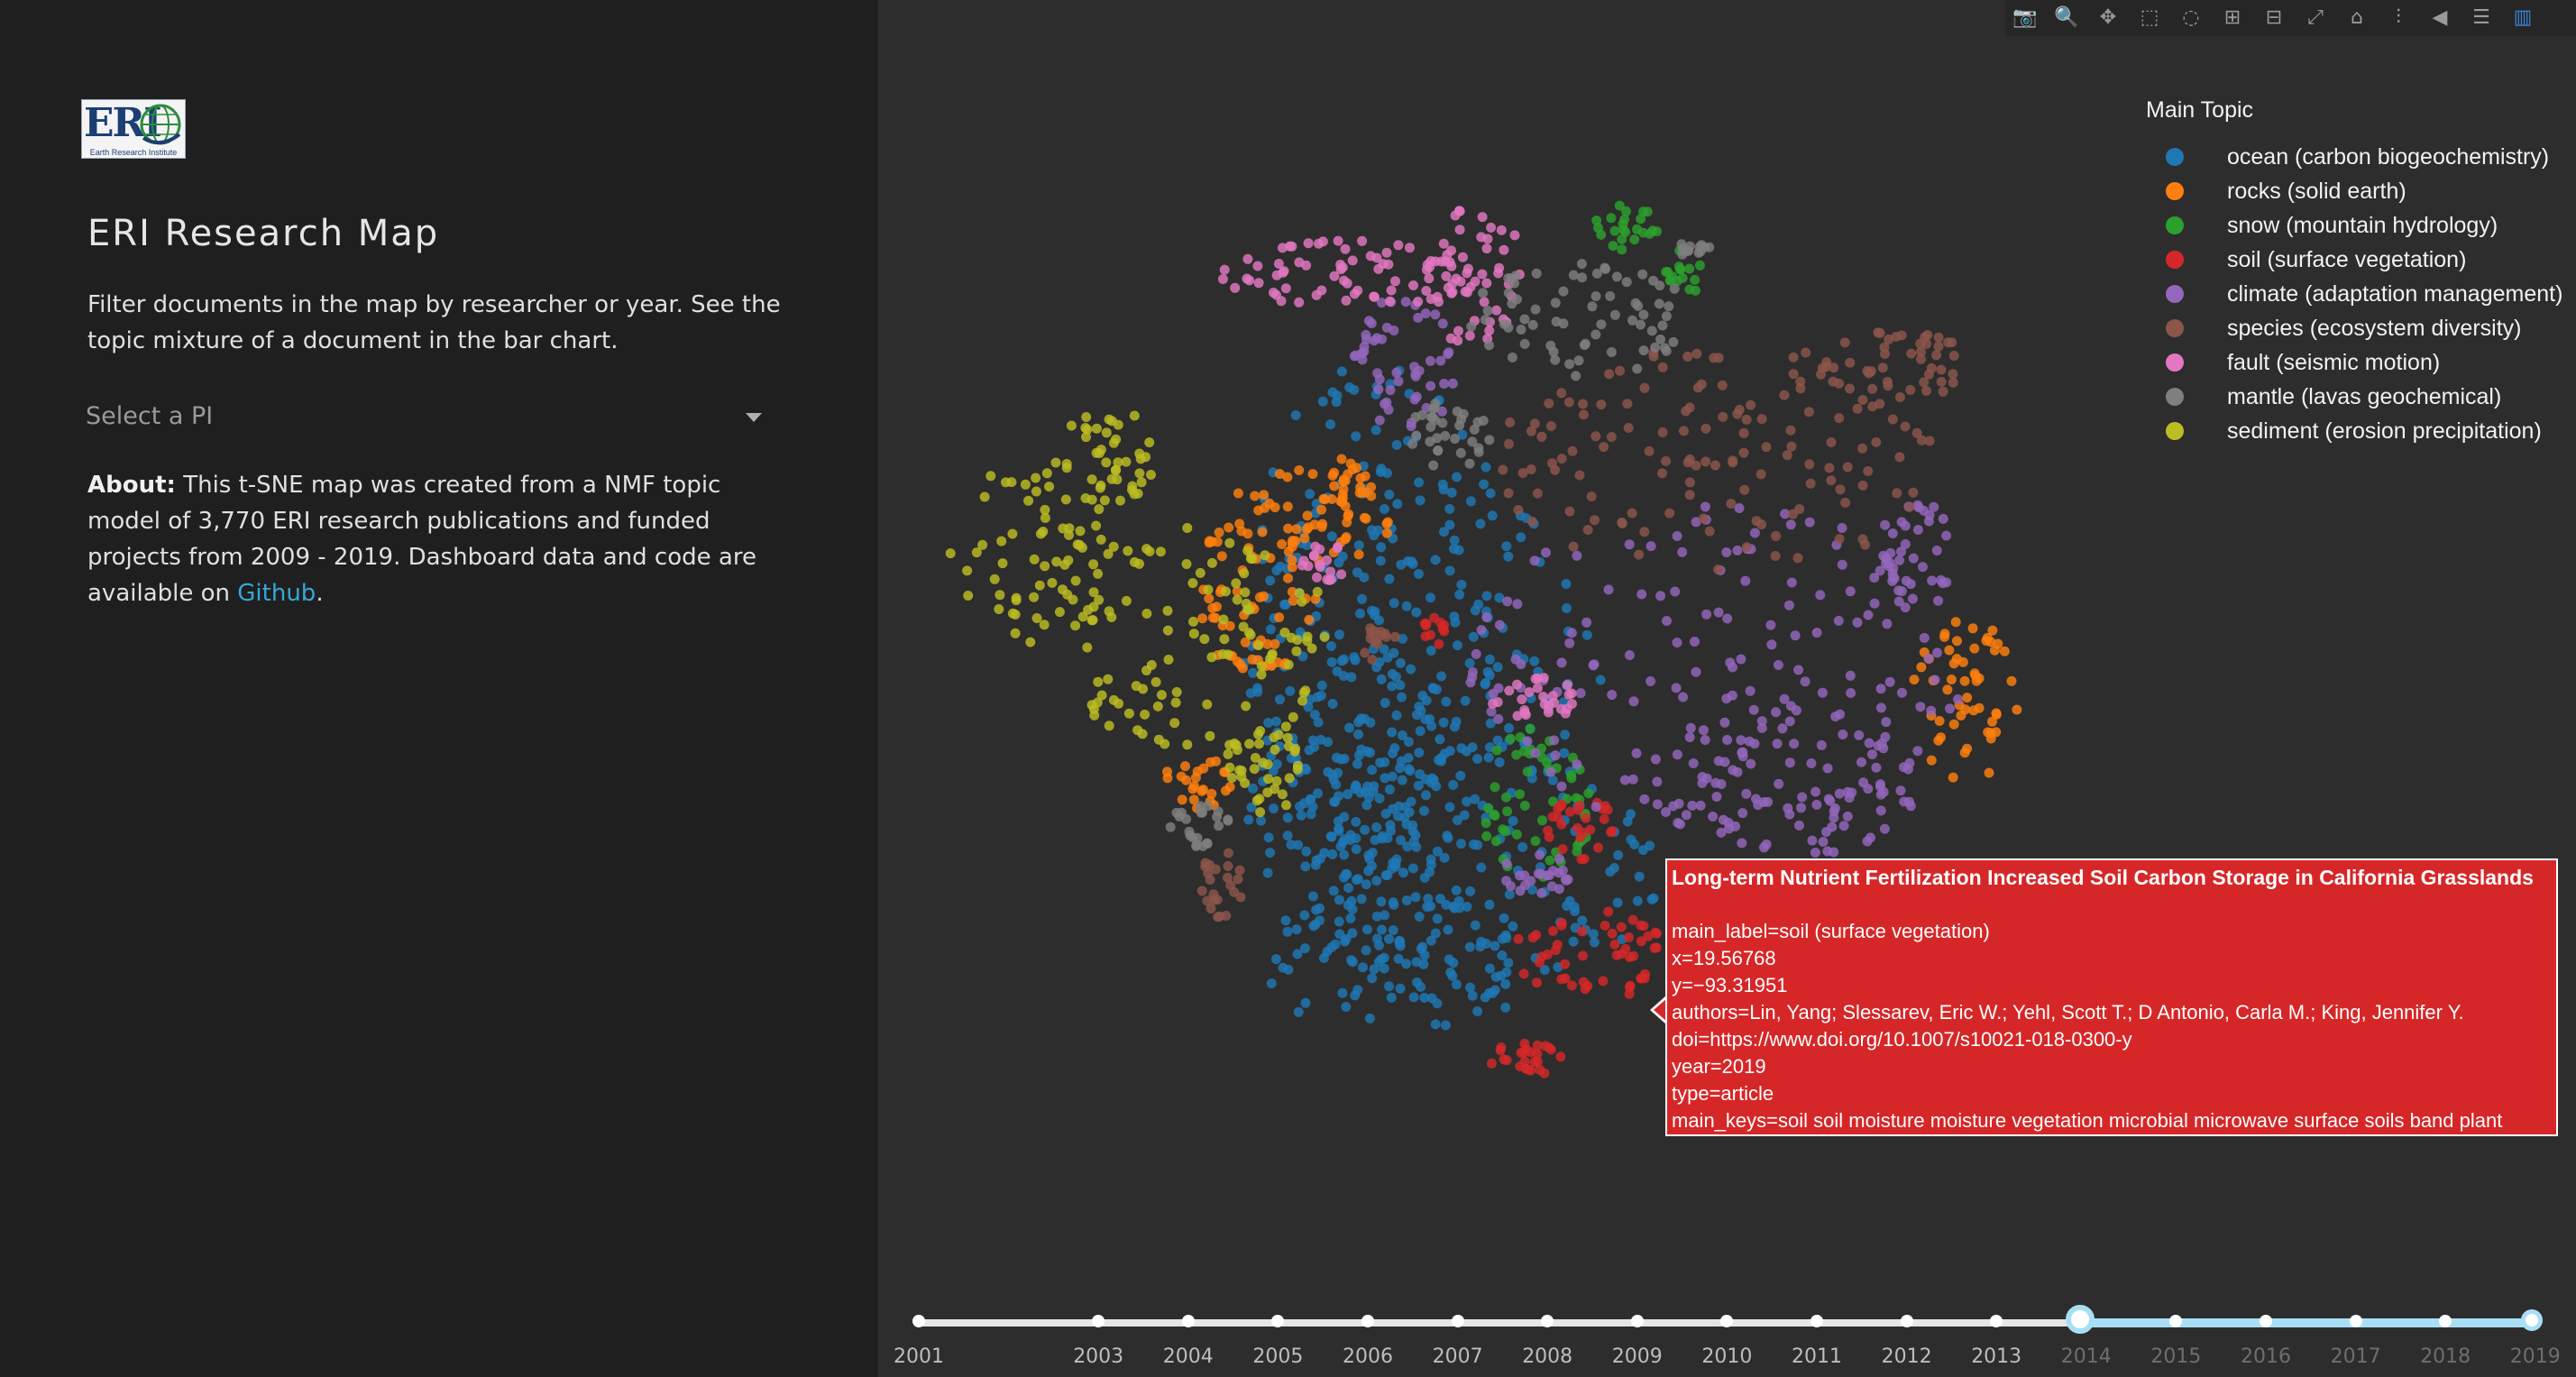 The width and height of the screenshot is (2576, 1377). I want to click on plotly-logo-icon: ▥, so click(2523, 17).